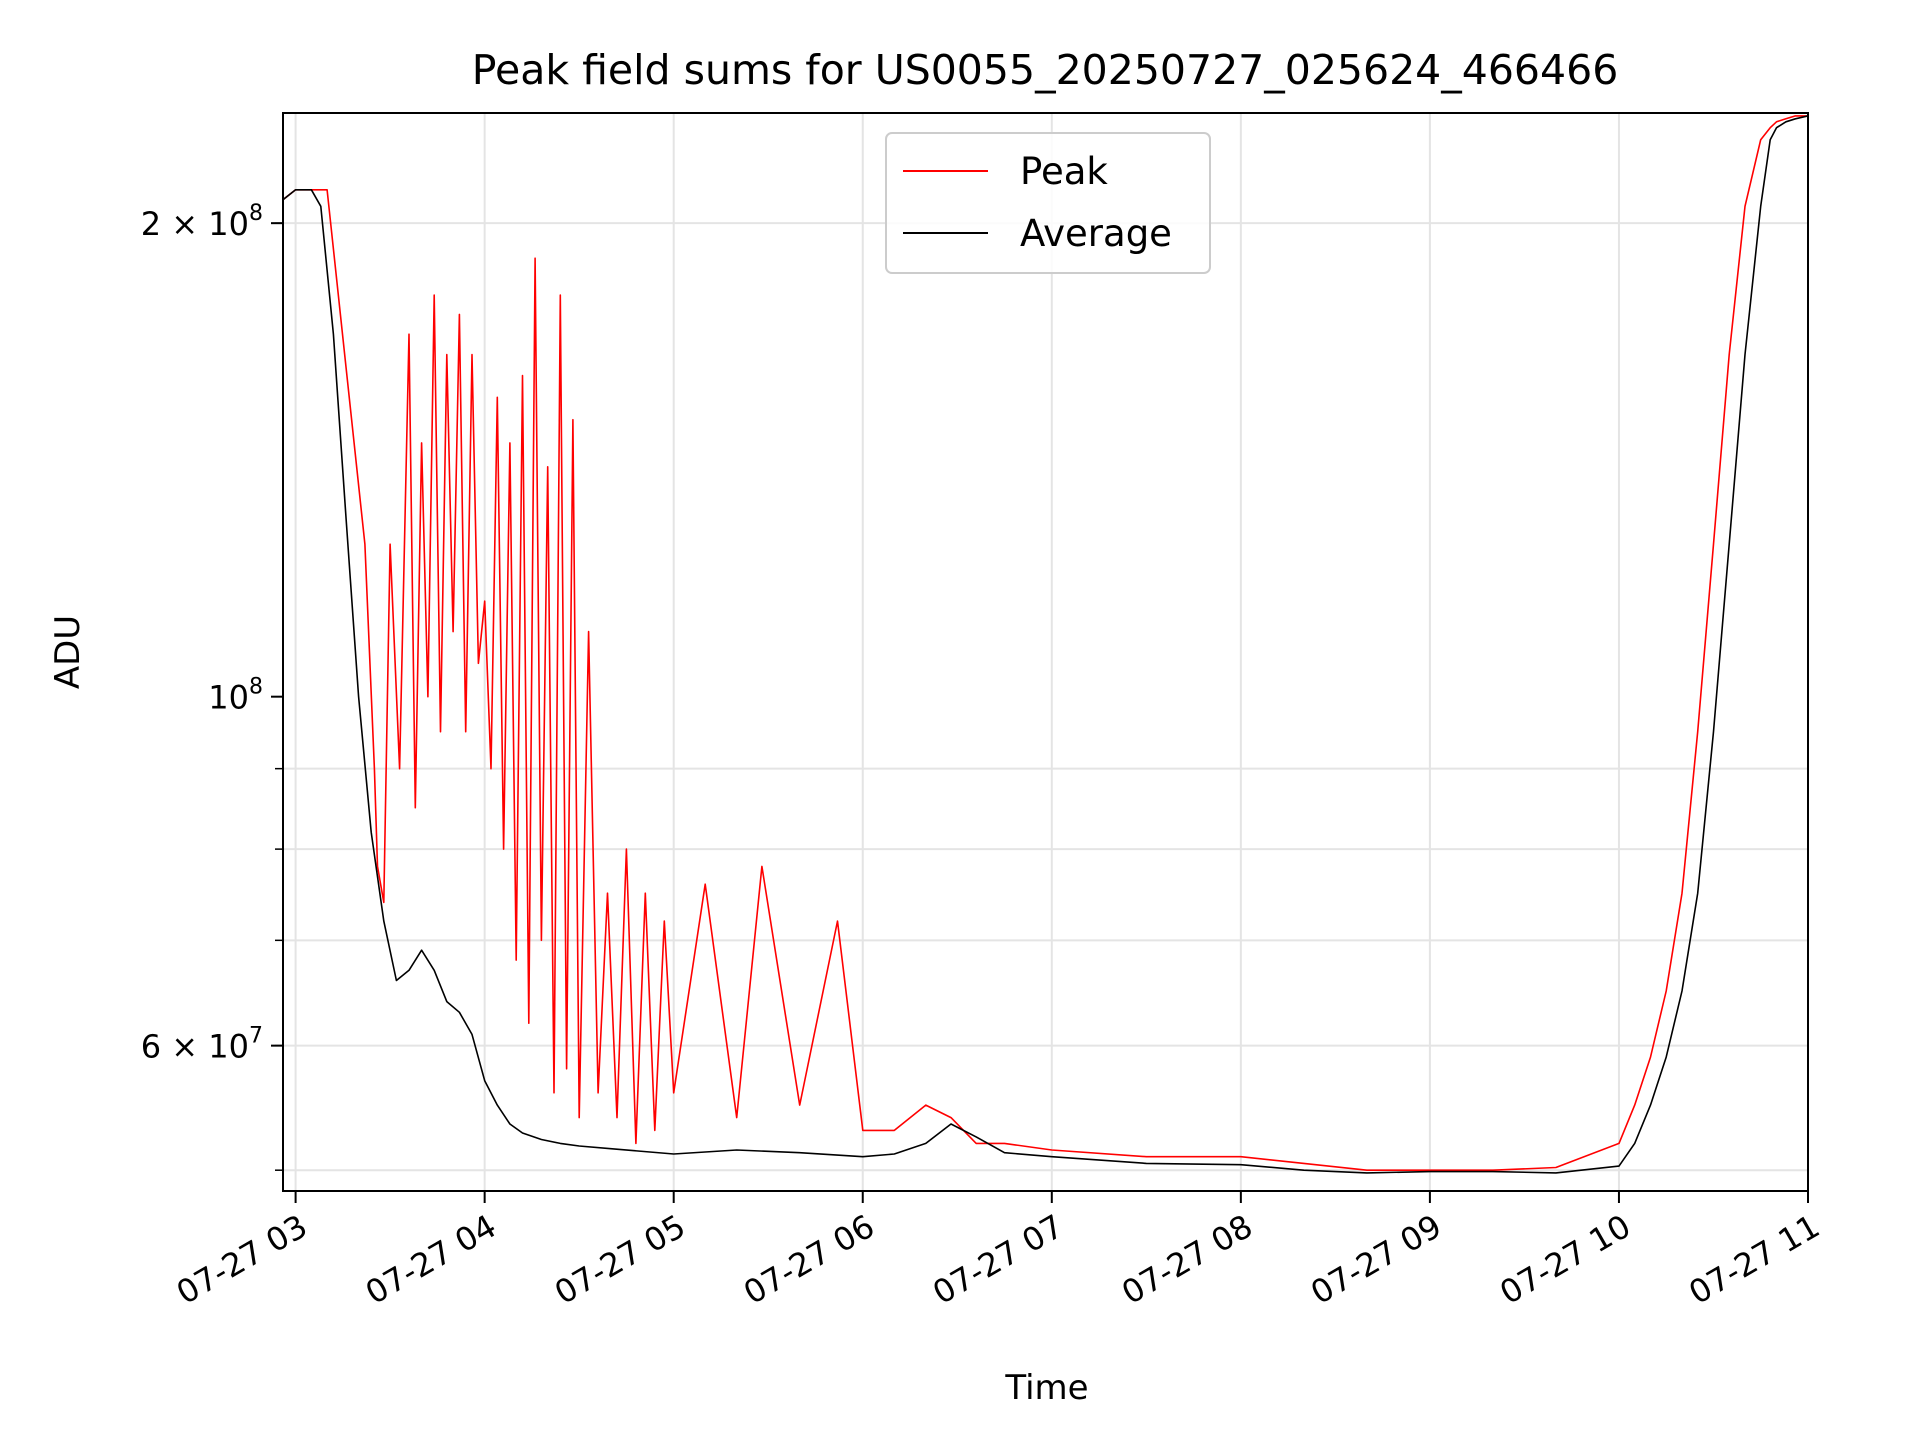 This screenshot has height=1440, width=1920. I want to click on y-axis-label: ADU, so click(68, 652).